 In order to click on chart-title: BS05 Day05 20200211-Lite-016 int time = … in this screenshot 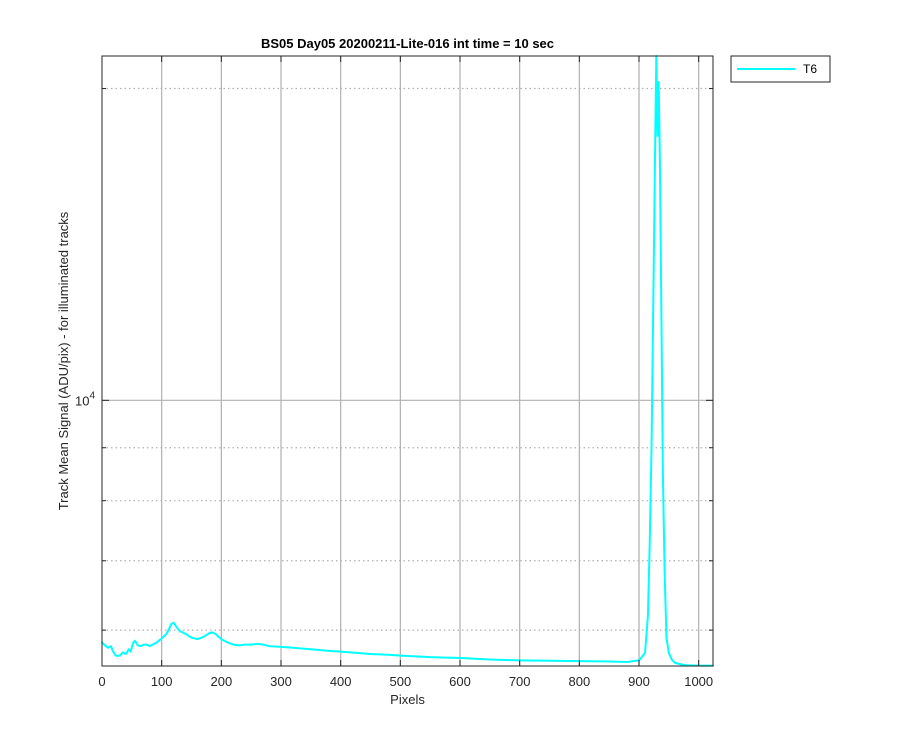, I will do `click(407, 43)`.